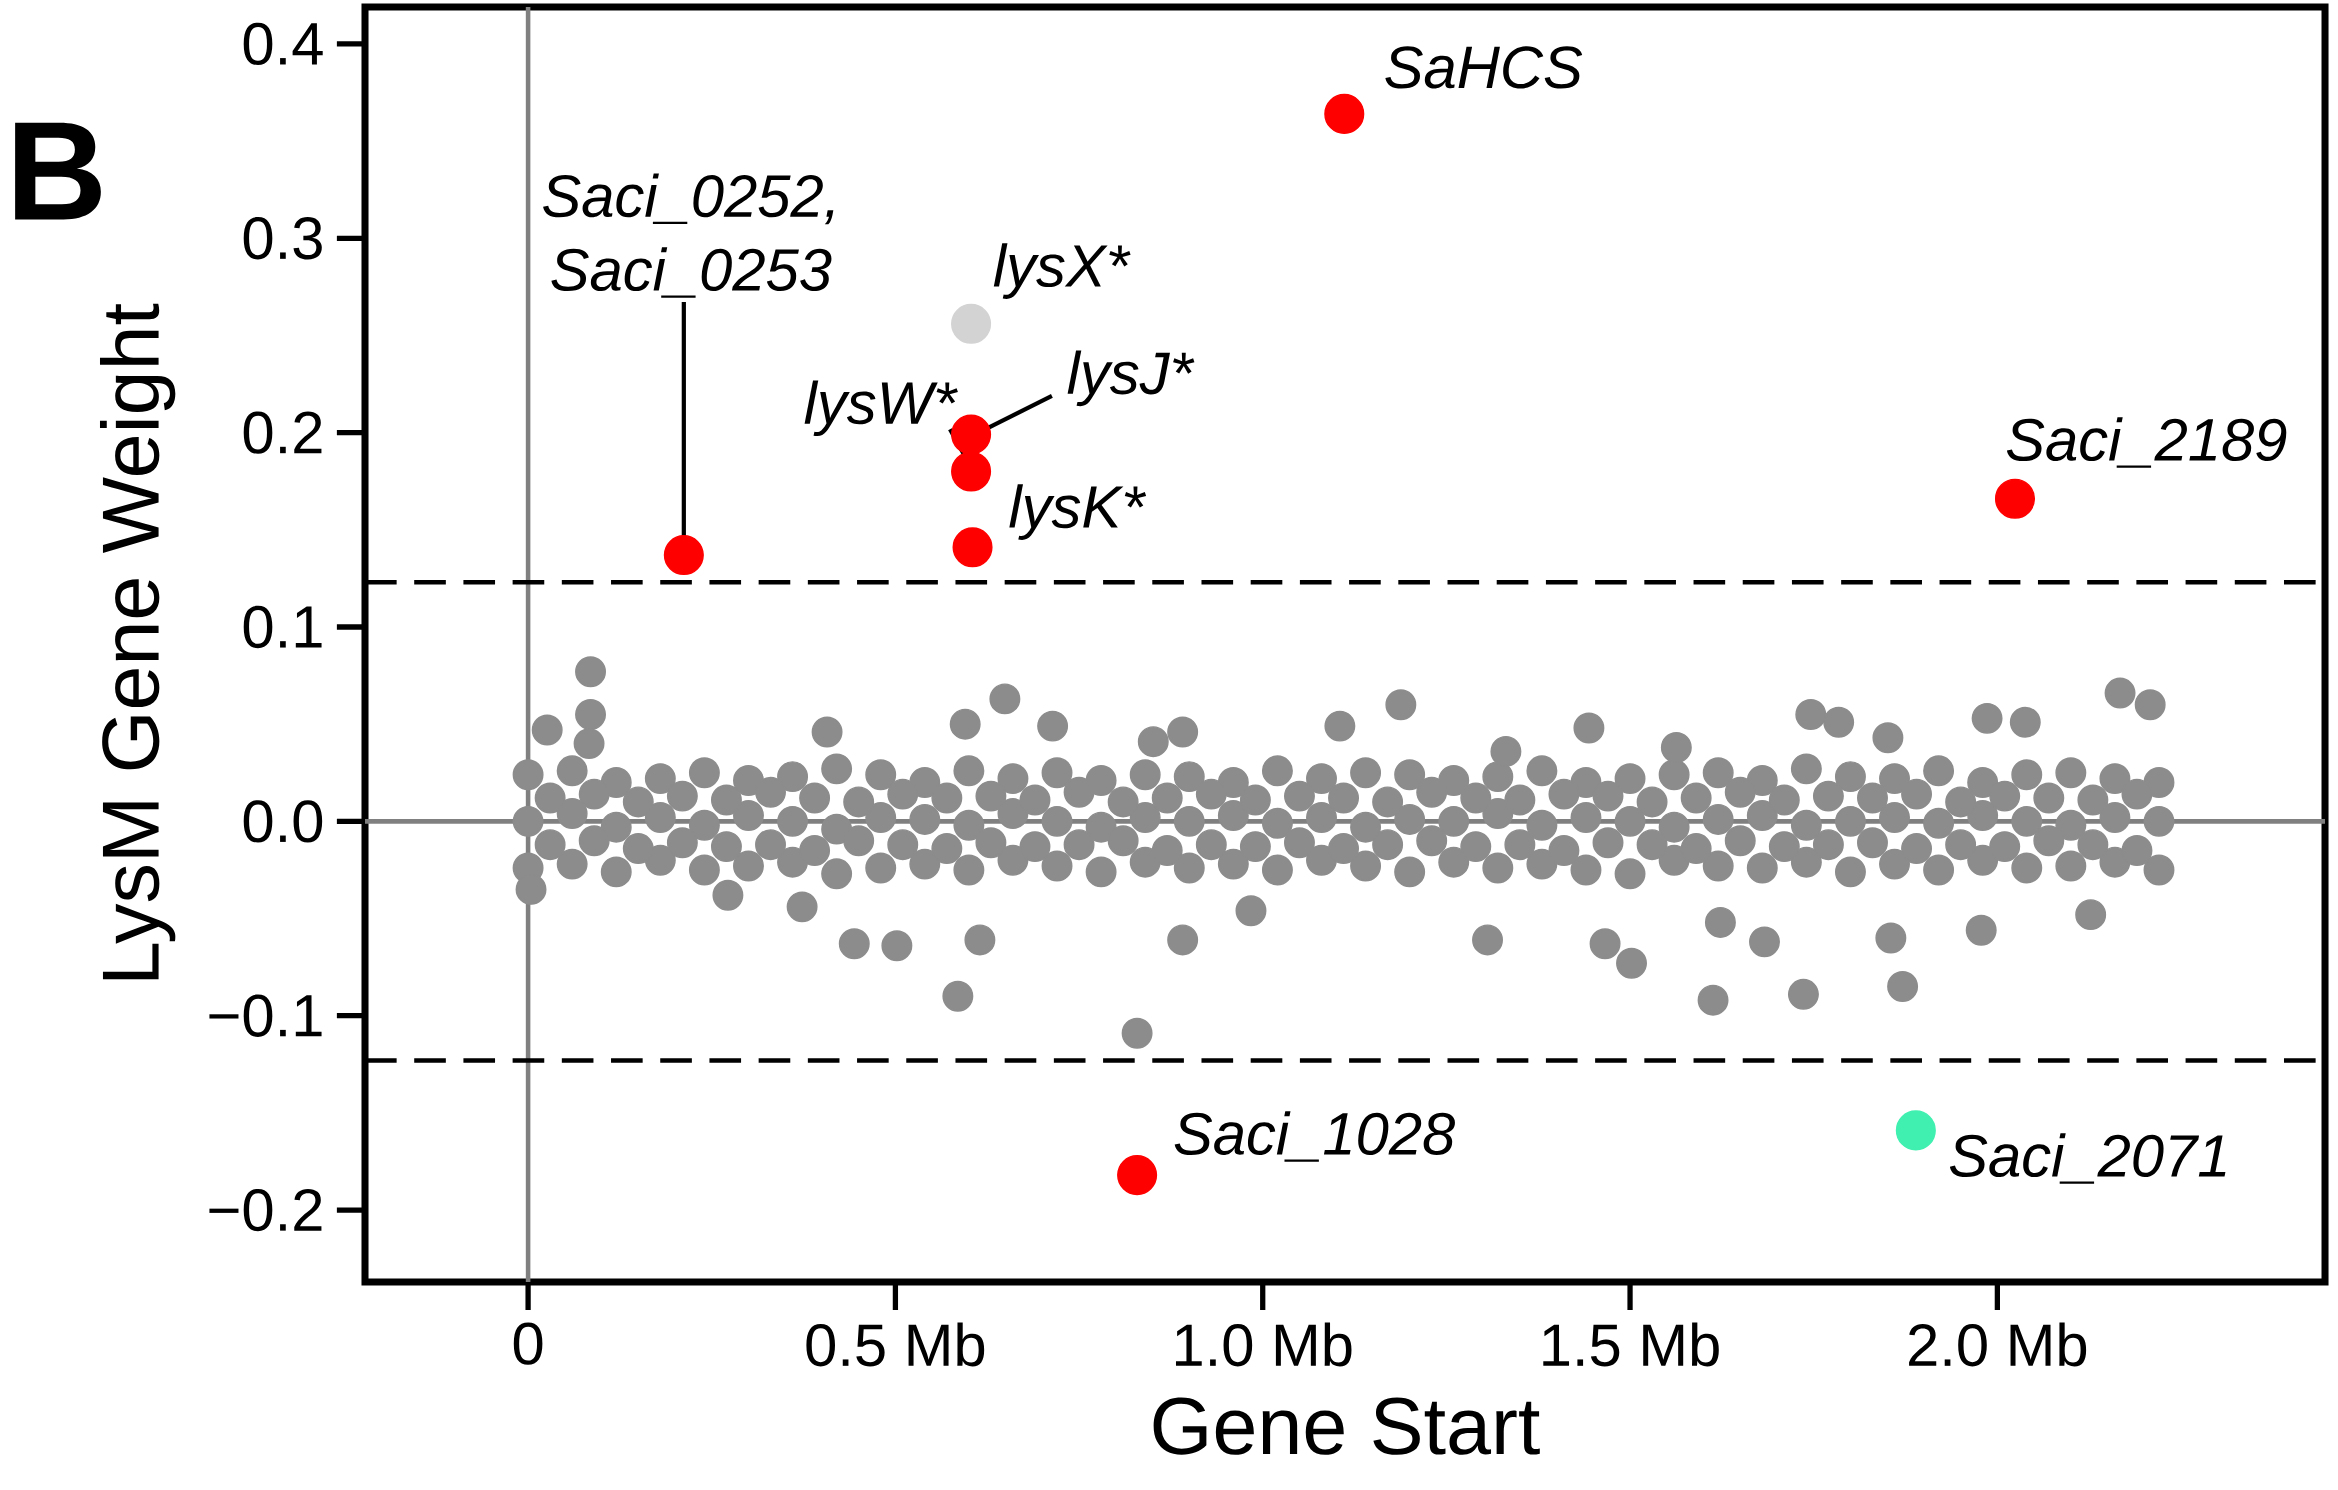  Describe the element at coordinates (1314, 1136) in the screenshot. I see `annotation: Saci_1028` at that location.